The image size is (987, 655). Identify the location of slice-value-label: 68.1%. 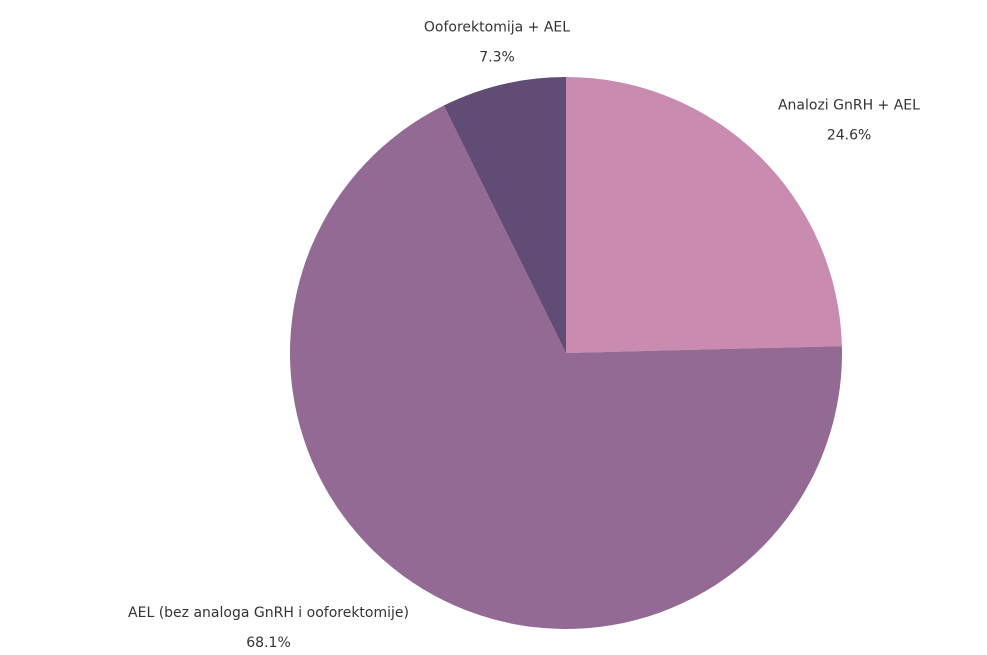
(268, 643).